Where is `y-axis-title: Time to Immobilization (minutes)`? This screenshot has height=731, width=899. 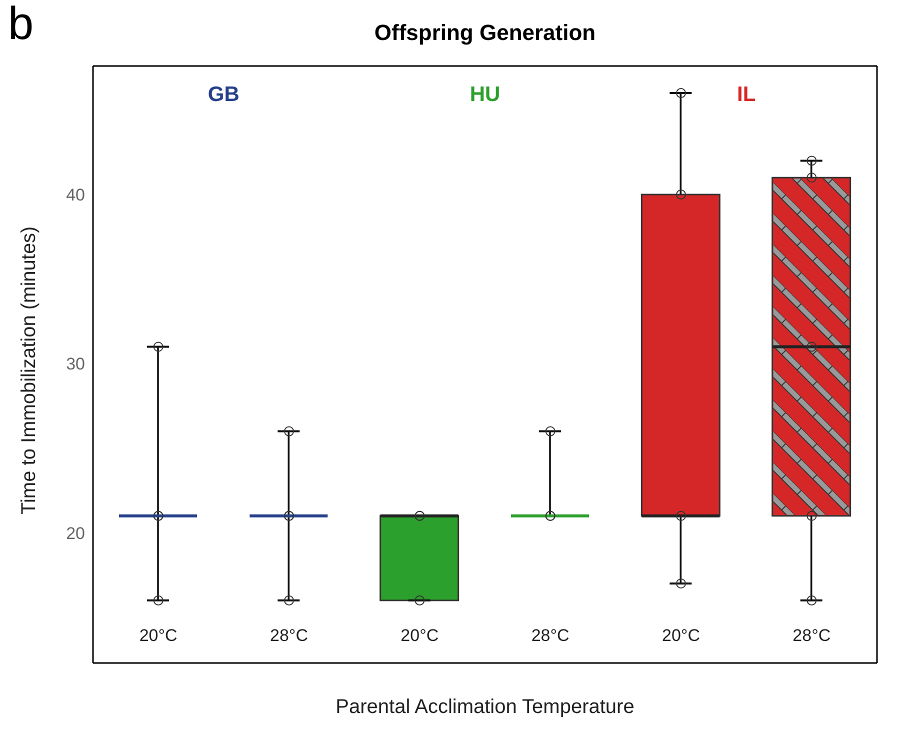
y-axis-title: Time to Immobilization (minutes) is located at coordinates (29, 370).